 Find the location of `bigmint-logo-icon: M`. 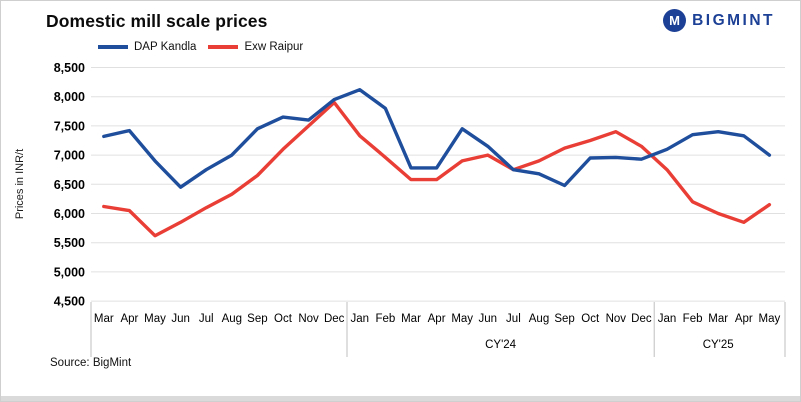

bigmint-logo-icon: M is located at coordinates (675, 20).